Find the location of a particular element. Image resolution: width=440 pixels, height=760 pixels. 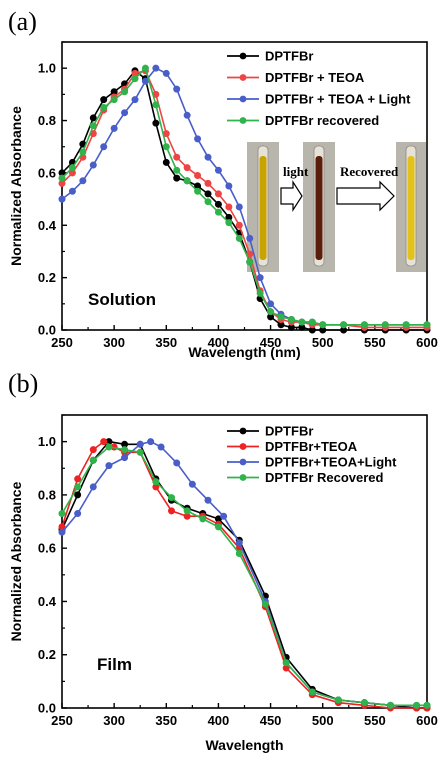

legend-entry: DPTFBr + TEOA is located at coordinates (315, 77).